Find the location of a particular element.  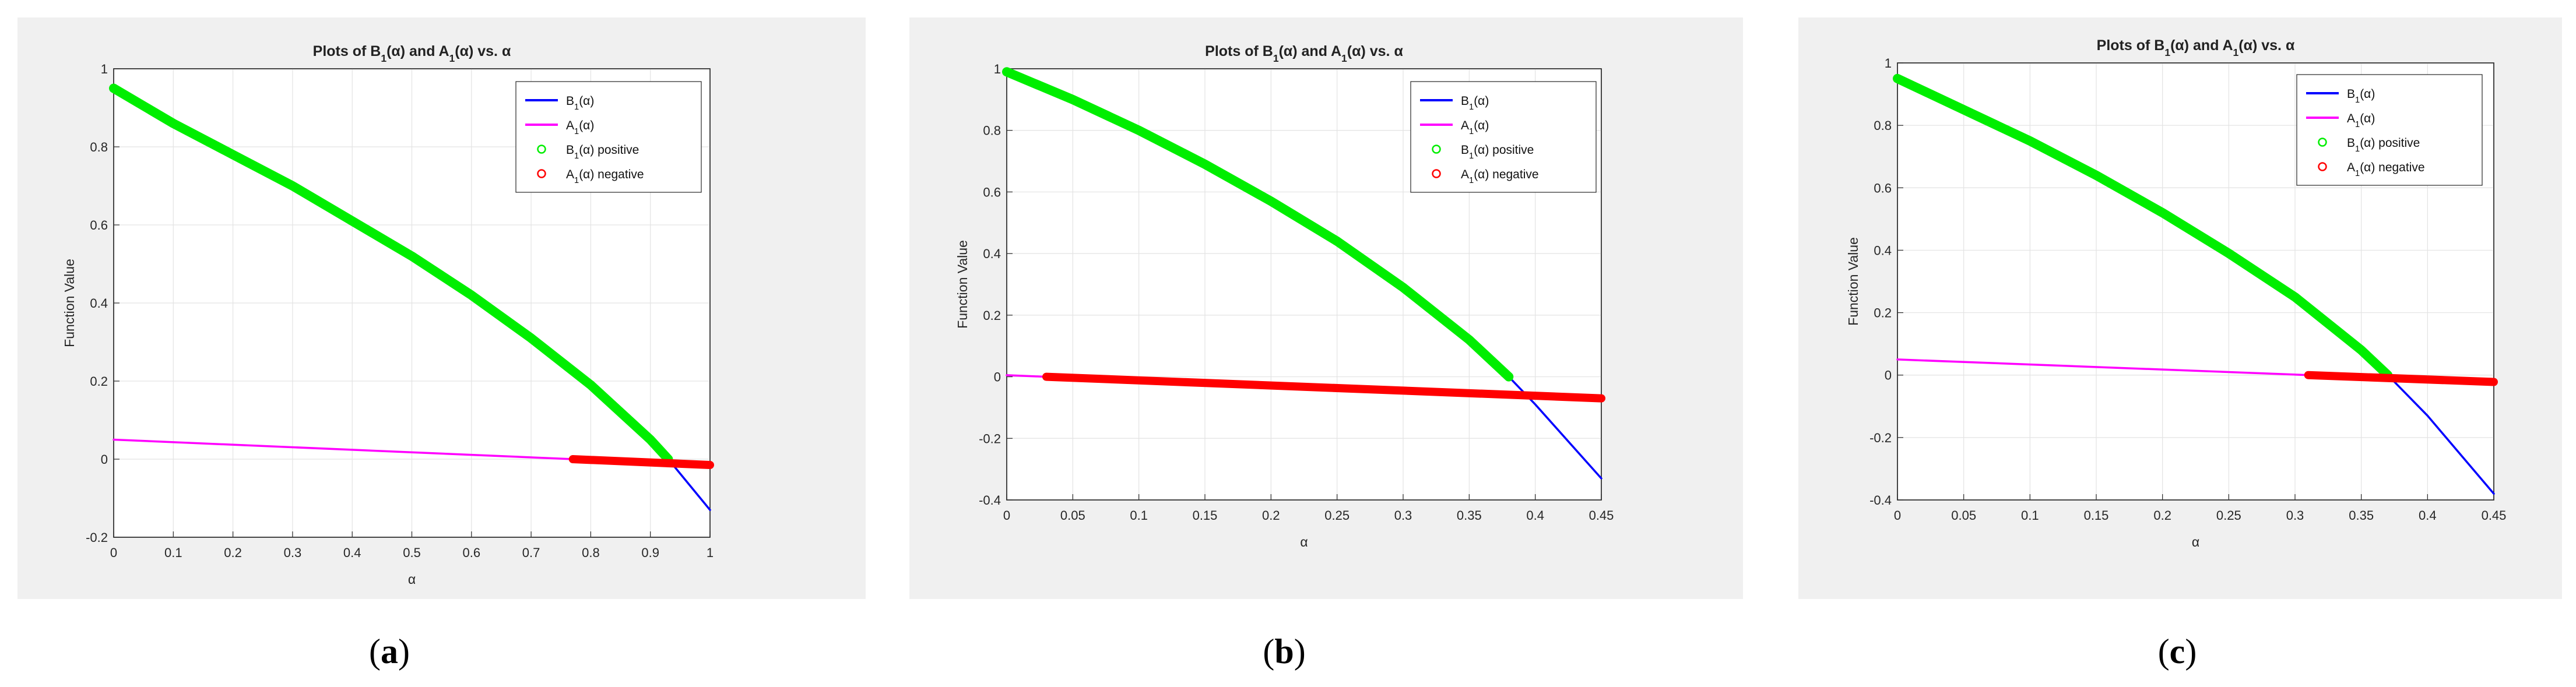

panel-caption: (c) is located at coordinates (2177, 651).